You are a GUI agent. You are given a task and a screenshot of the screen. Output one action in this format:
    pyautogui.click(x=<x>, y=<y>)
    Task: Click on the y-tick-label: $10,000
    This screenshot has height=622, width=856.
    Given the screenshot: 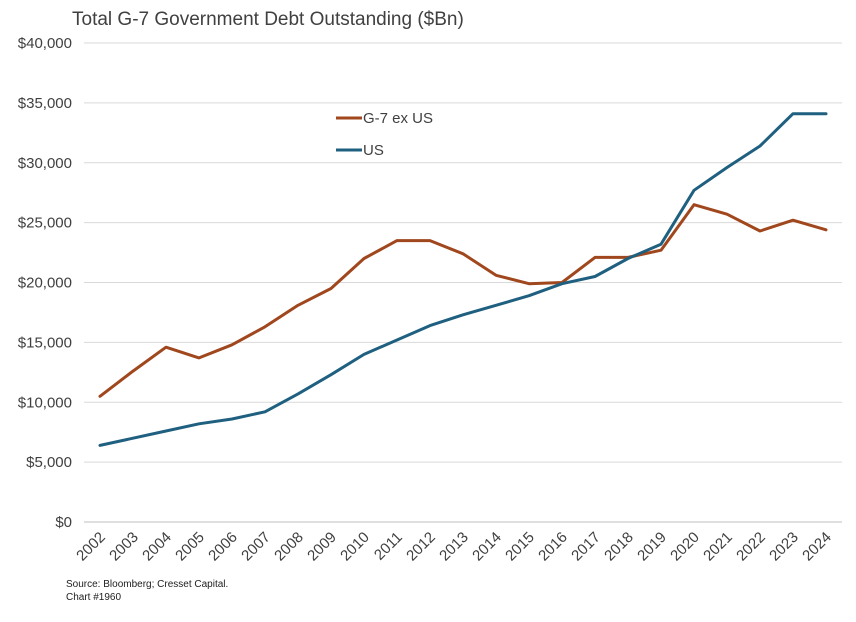 What is the action you would take?
    pyautogui.click(x=45, y=402)
    